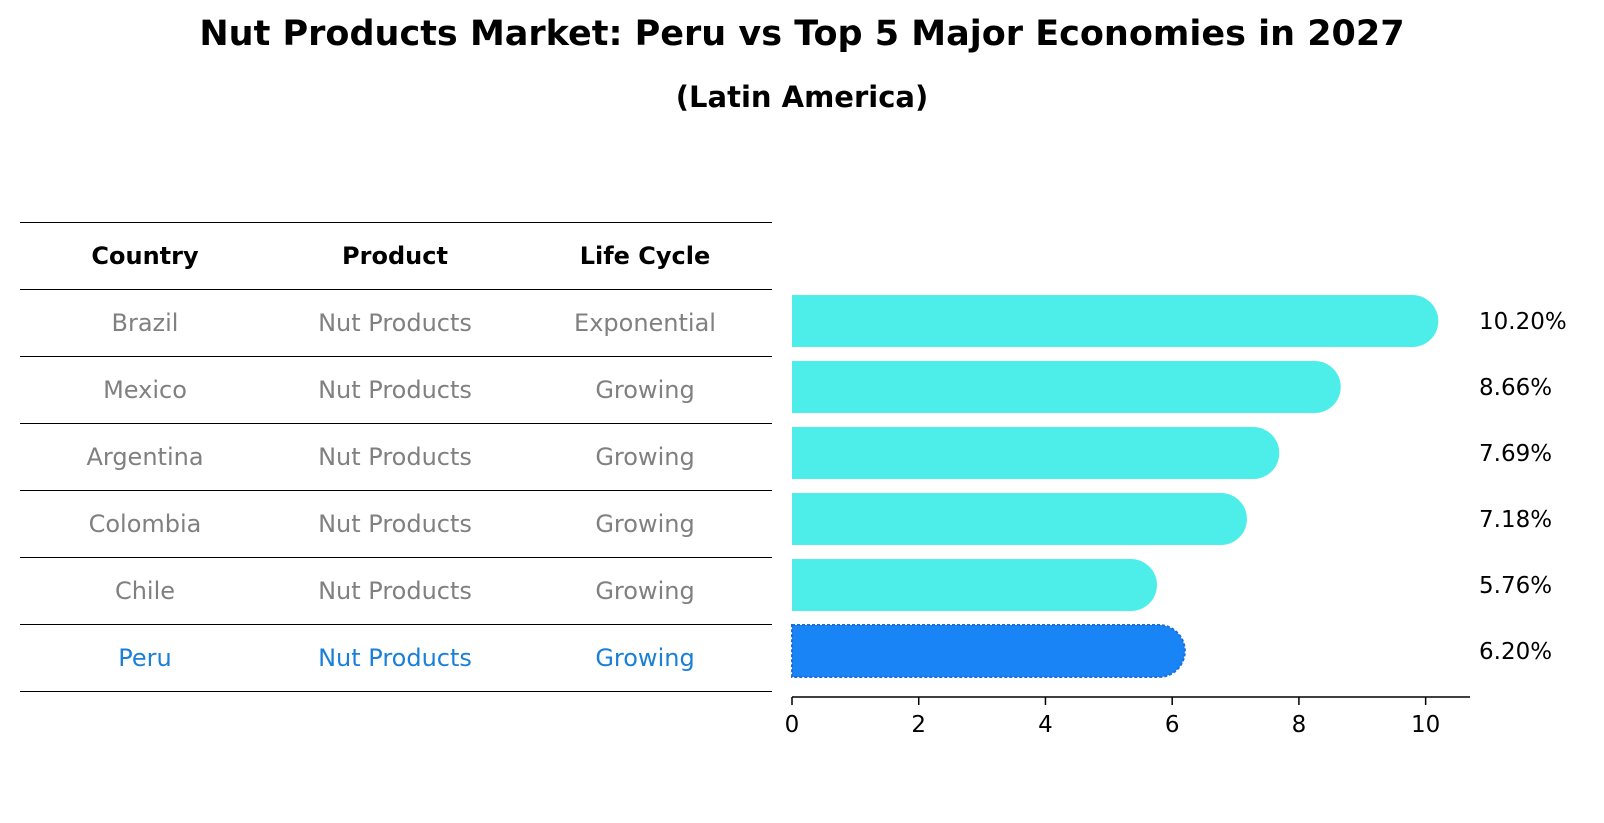  Describe the element at coordinates (1299, 725) in the screenshot. I see `x-tick-label: 8` at that location.